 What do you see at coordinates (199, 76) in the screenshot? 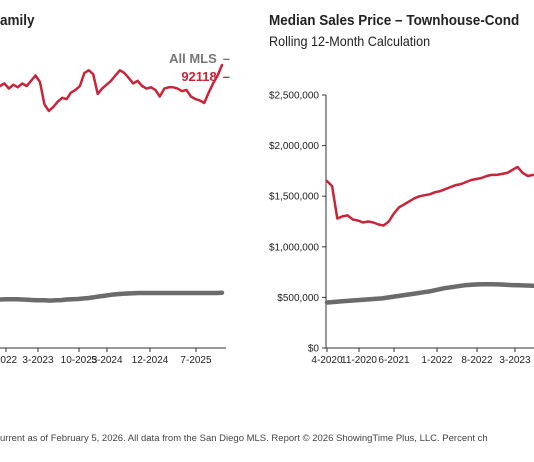
I see `legend-label-92118: 92118` at bounding box center [199, 76].